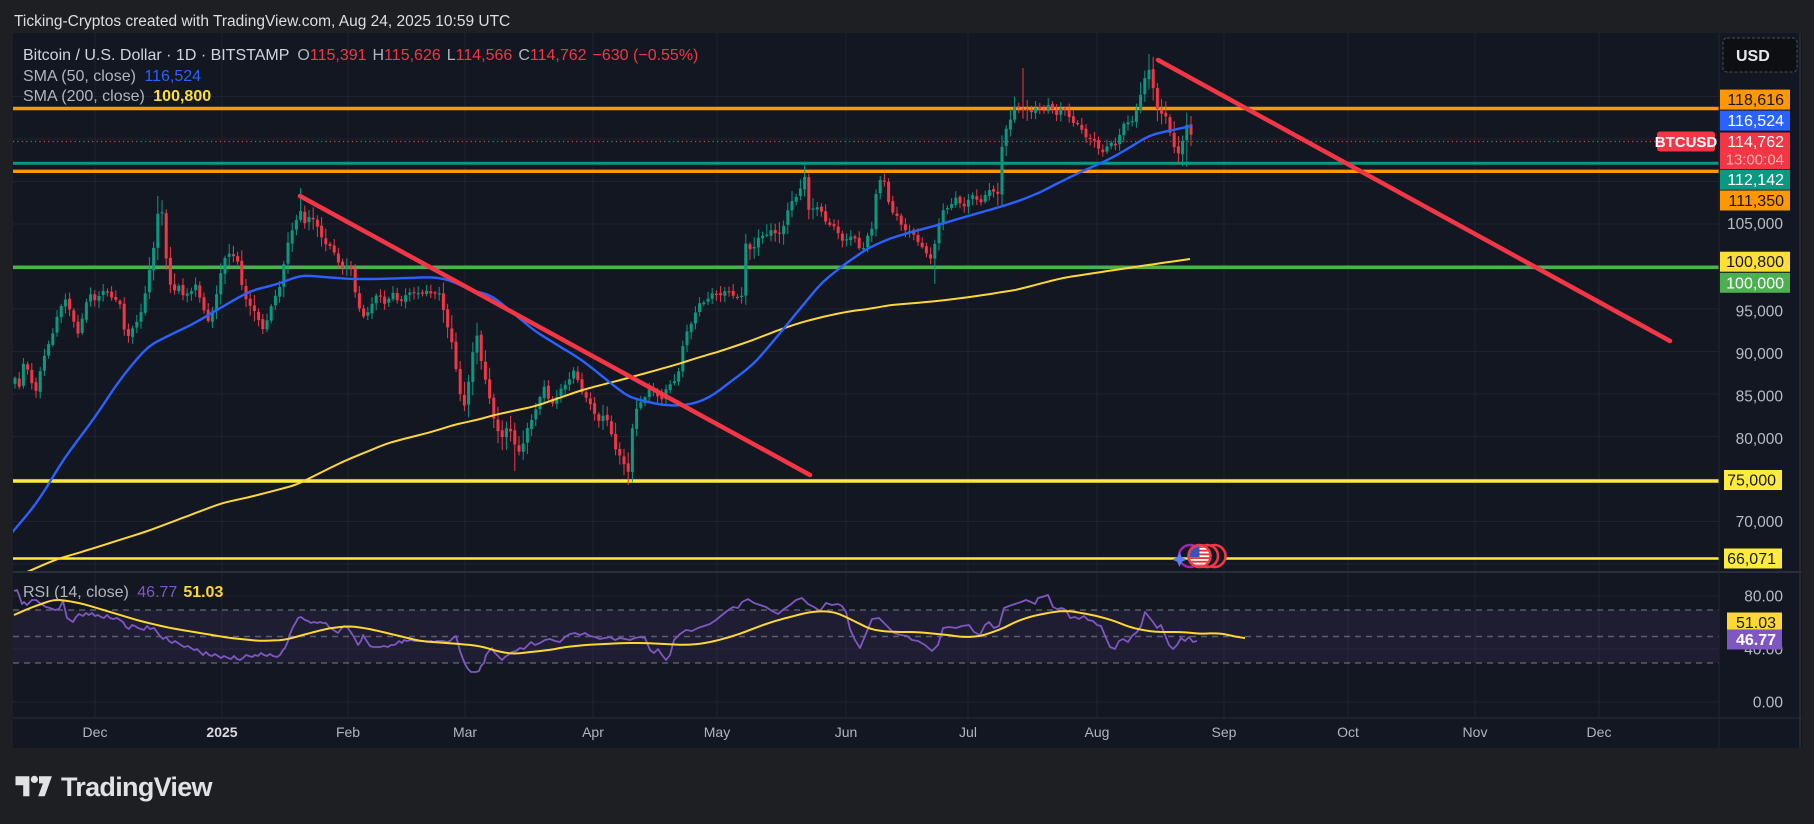 This screenshot has width=1814, height=824. I want to click on svg-text: 100,000, so click(1755, 283).